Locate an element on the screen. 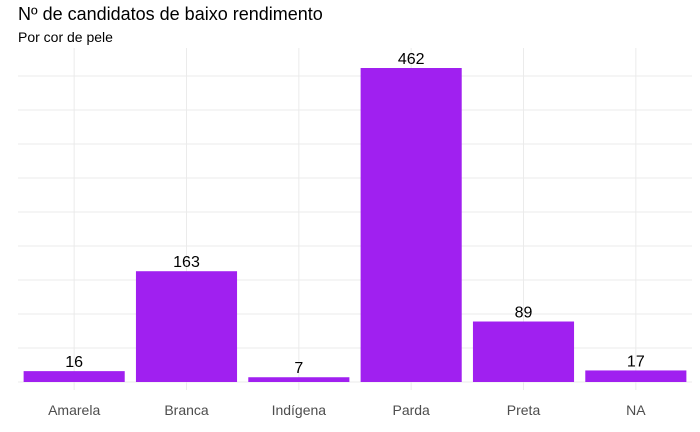 The height and width of the screenshot is (432, 700). data-label: 89 is located at coordinates (524, 313).